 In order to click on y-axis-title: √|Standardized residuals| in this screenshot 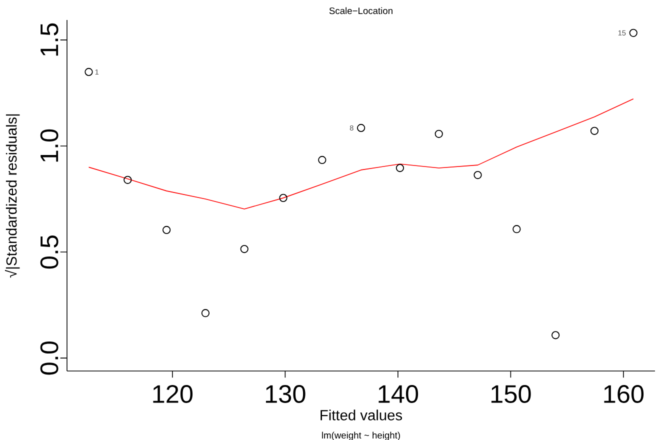, I will do `click(12, 196)`.